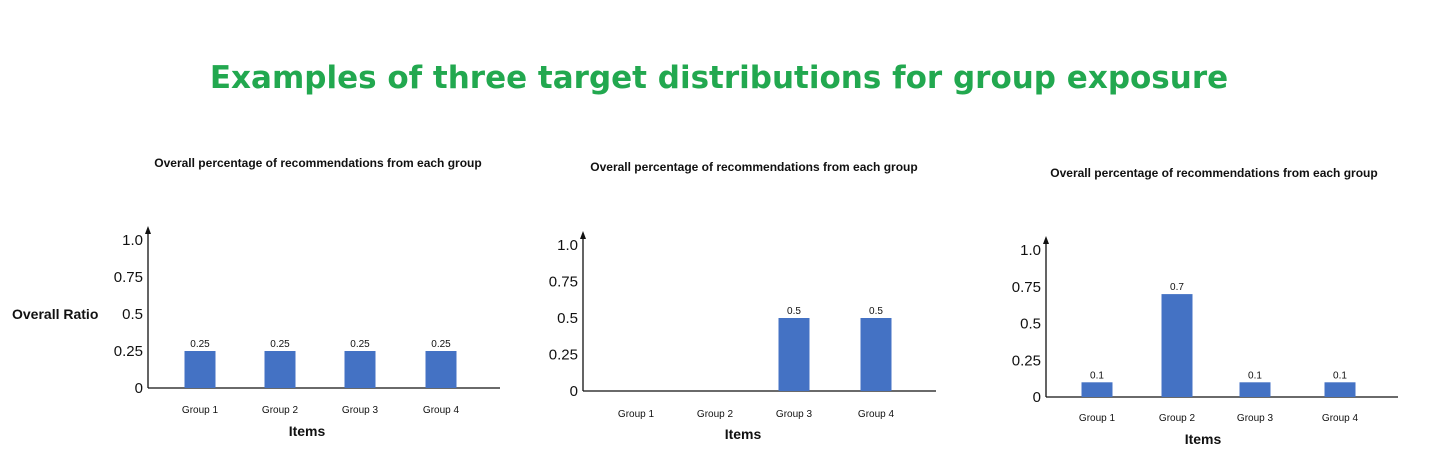 This screenshot has width=1438, height=470. Describe the element at coordinates (307, 431) in the screenshot. I see `chart-1-x-axis-title: Items` at that location.